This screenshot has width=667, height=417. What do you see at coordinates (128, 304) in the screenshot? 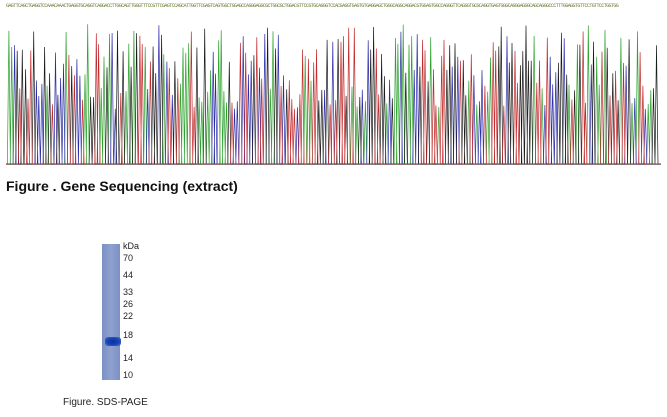
I see `marker-label-26: 26` at bounding box center [128, 304].